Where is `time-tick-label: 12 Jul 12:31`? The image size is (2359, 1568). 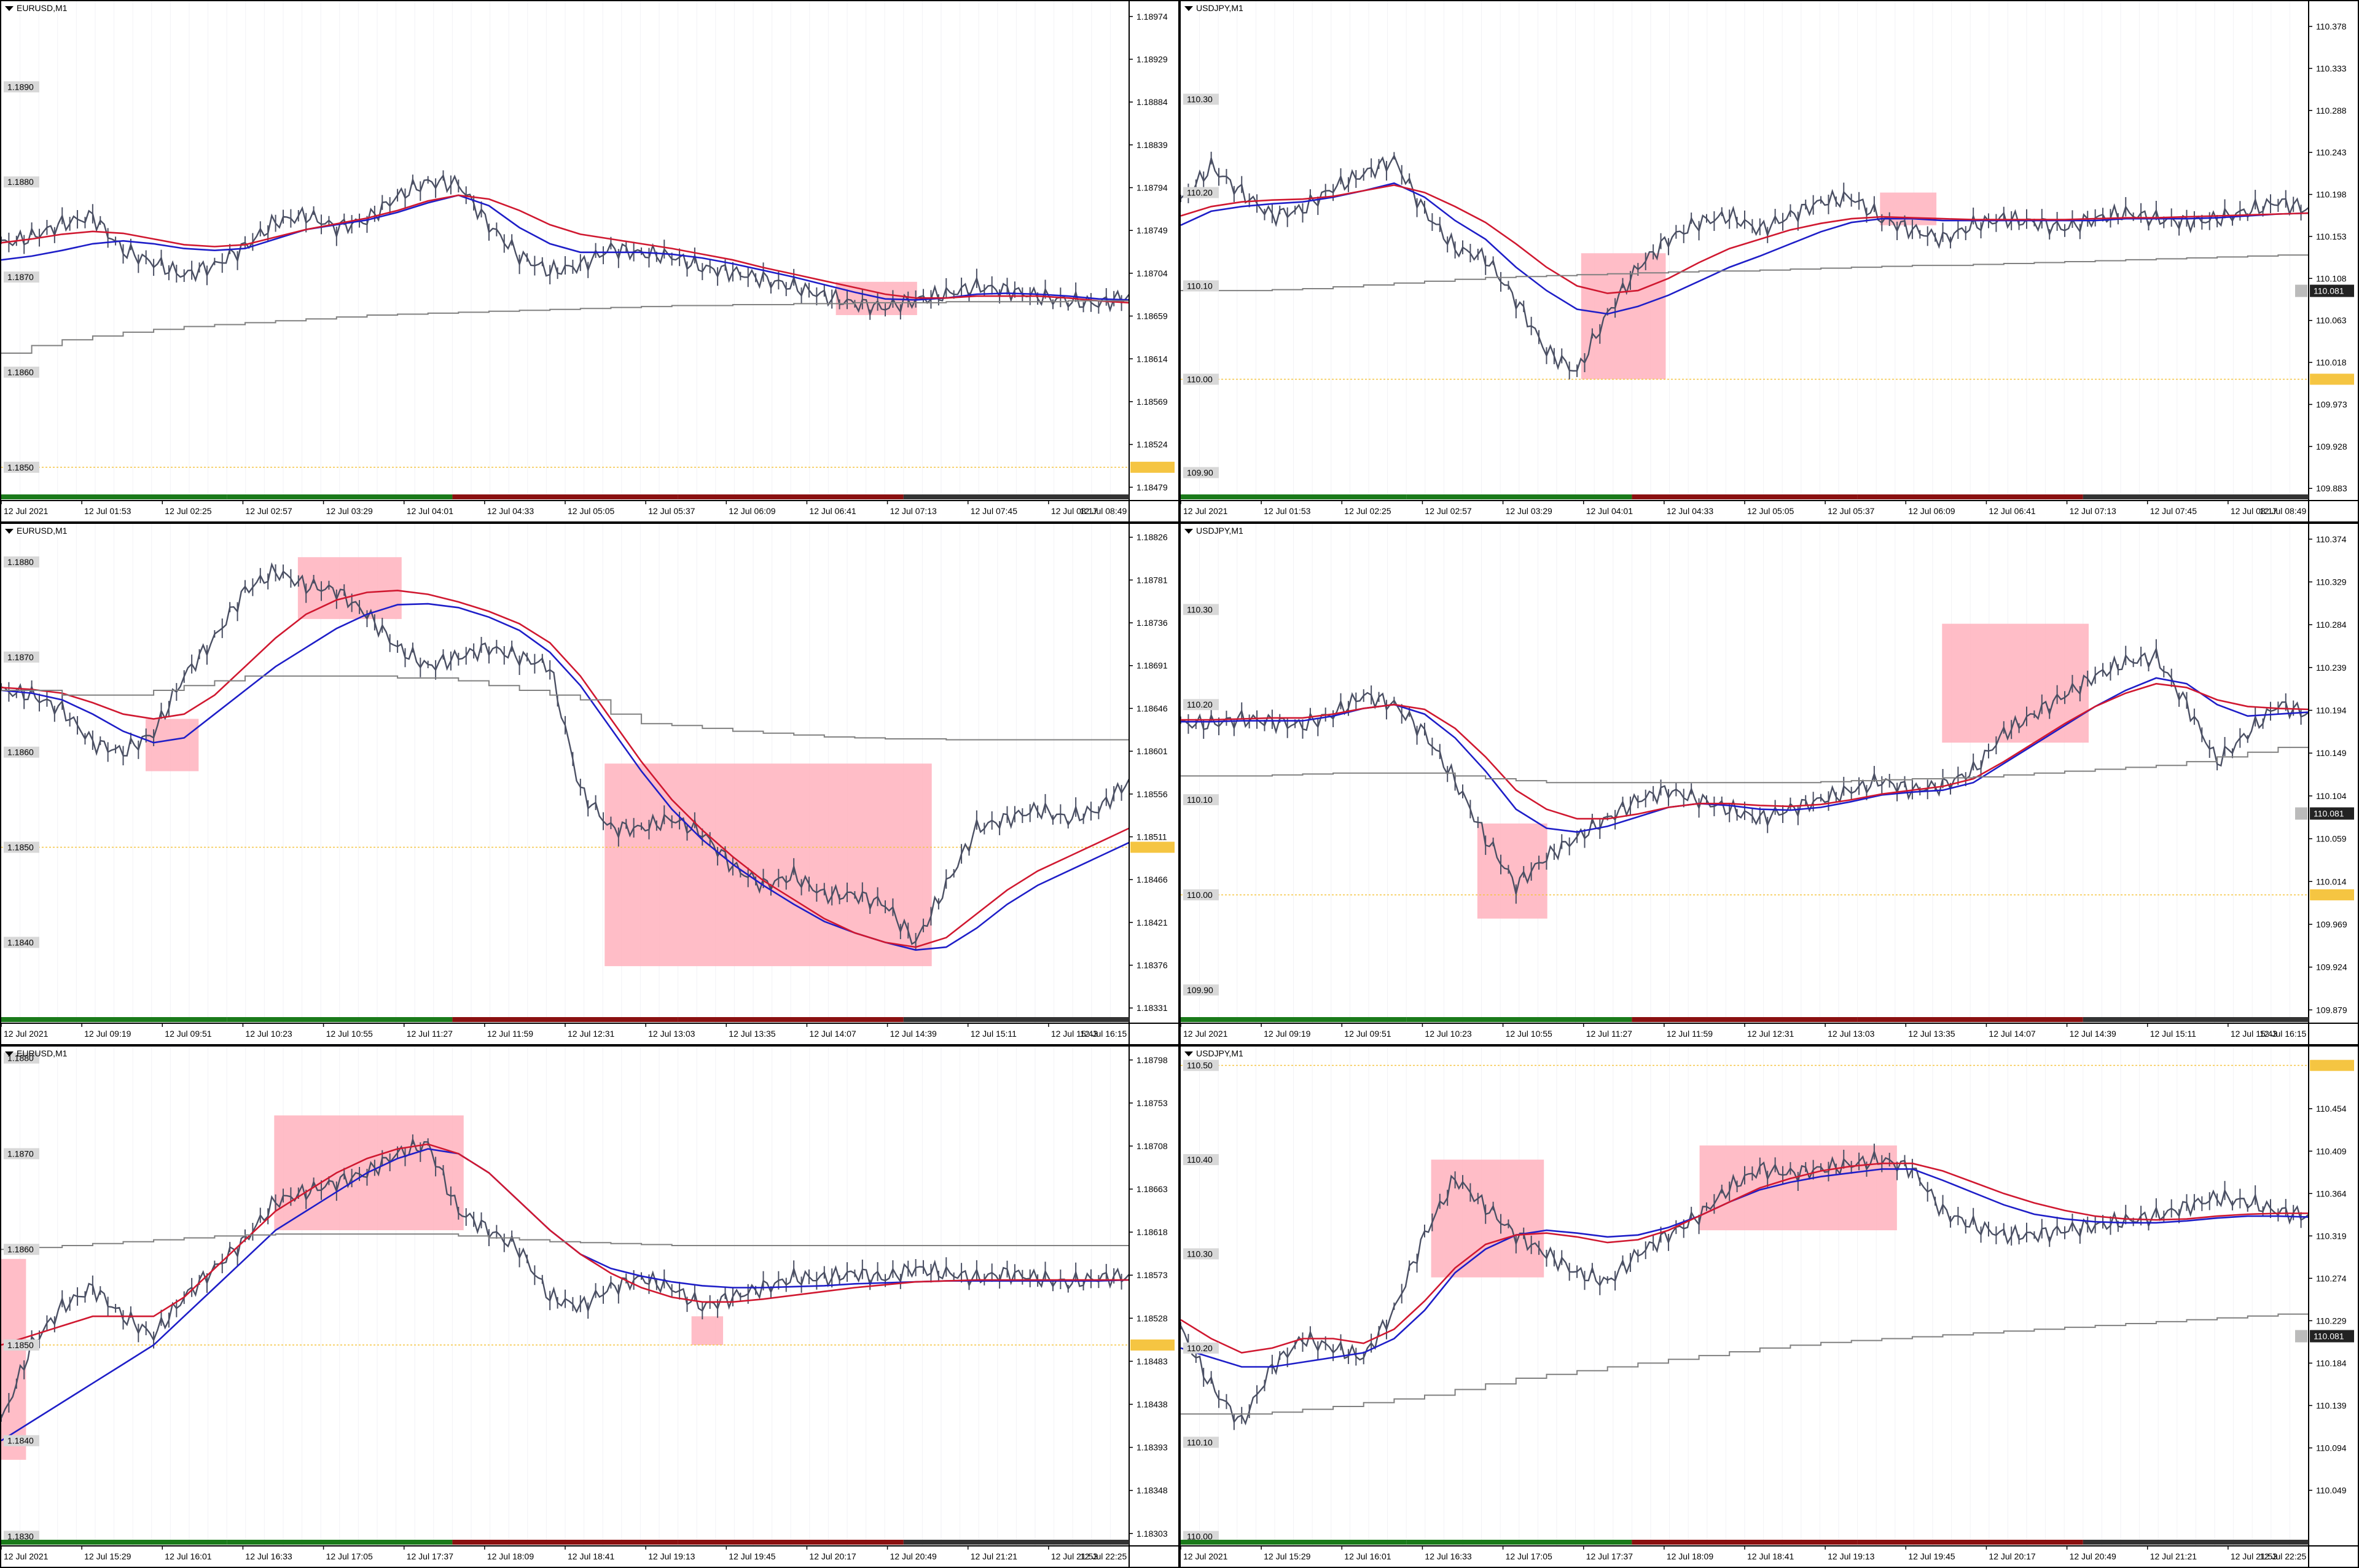 time-tick-label: 12 Jul 12:31 is located at coordinates (1771, 1034).